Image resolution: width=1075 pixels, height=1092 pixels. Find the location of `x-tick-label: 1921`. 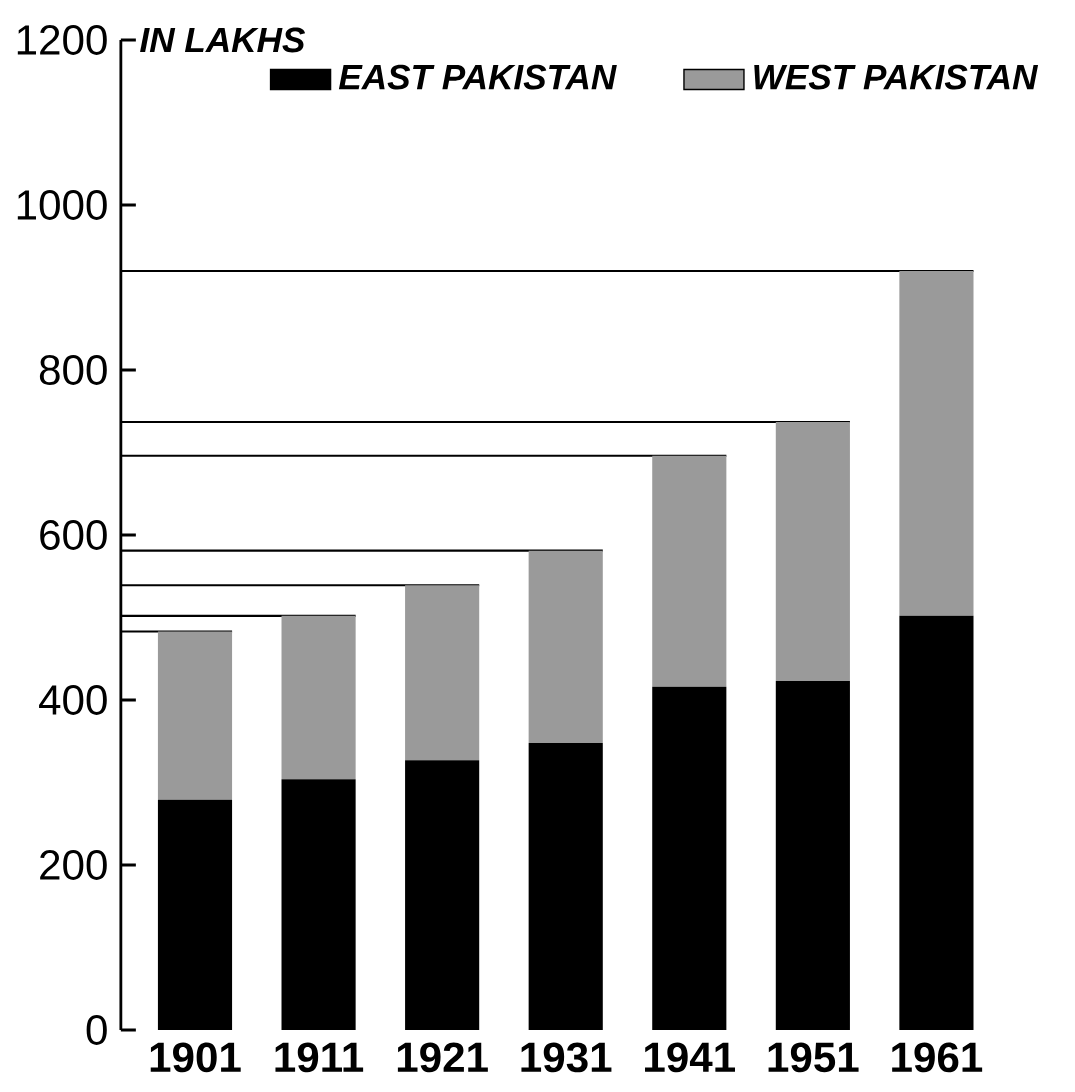

x-tick-label: 1921 is located at coordinates (442, 1057).